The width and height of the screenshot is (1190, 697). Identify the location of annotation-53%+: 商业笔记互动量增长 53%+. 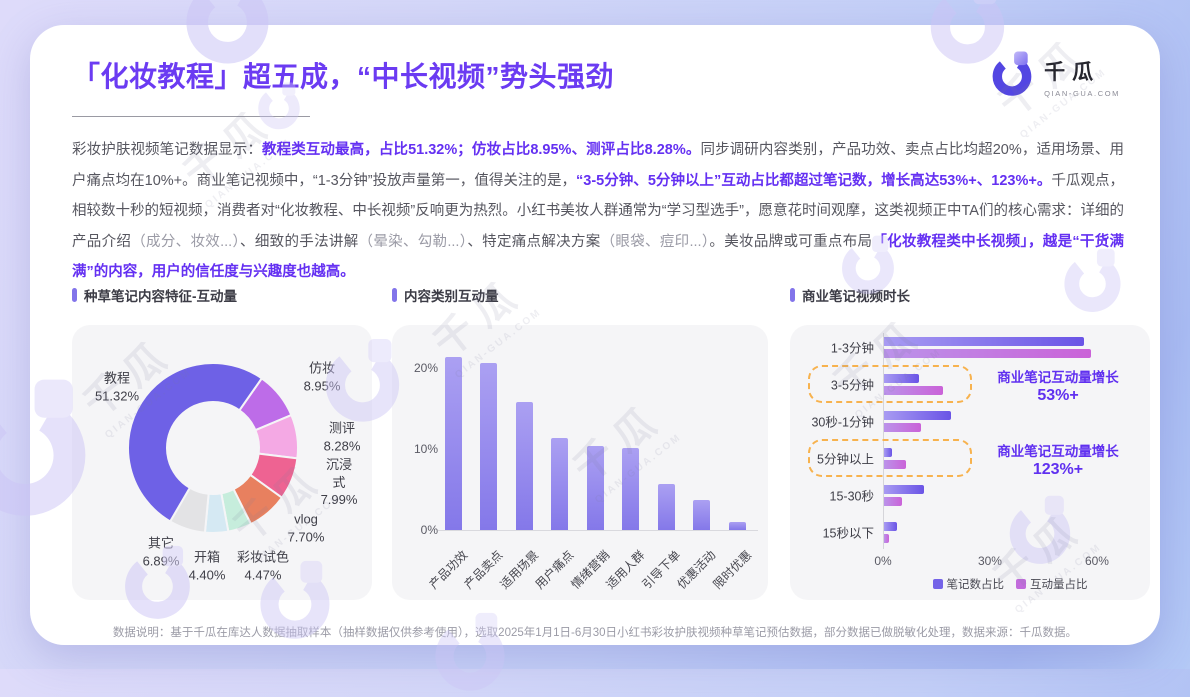
(1058, 387).